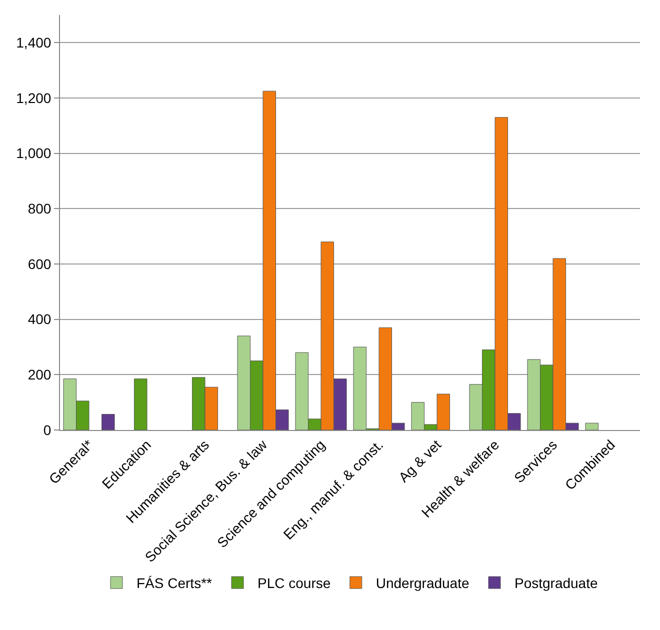 The height and width of the screenshot is (630, 660). I want to click on legend-label: Undergraduate, so click(423, 583).